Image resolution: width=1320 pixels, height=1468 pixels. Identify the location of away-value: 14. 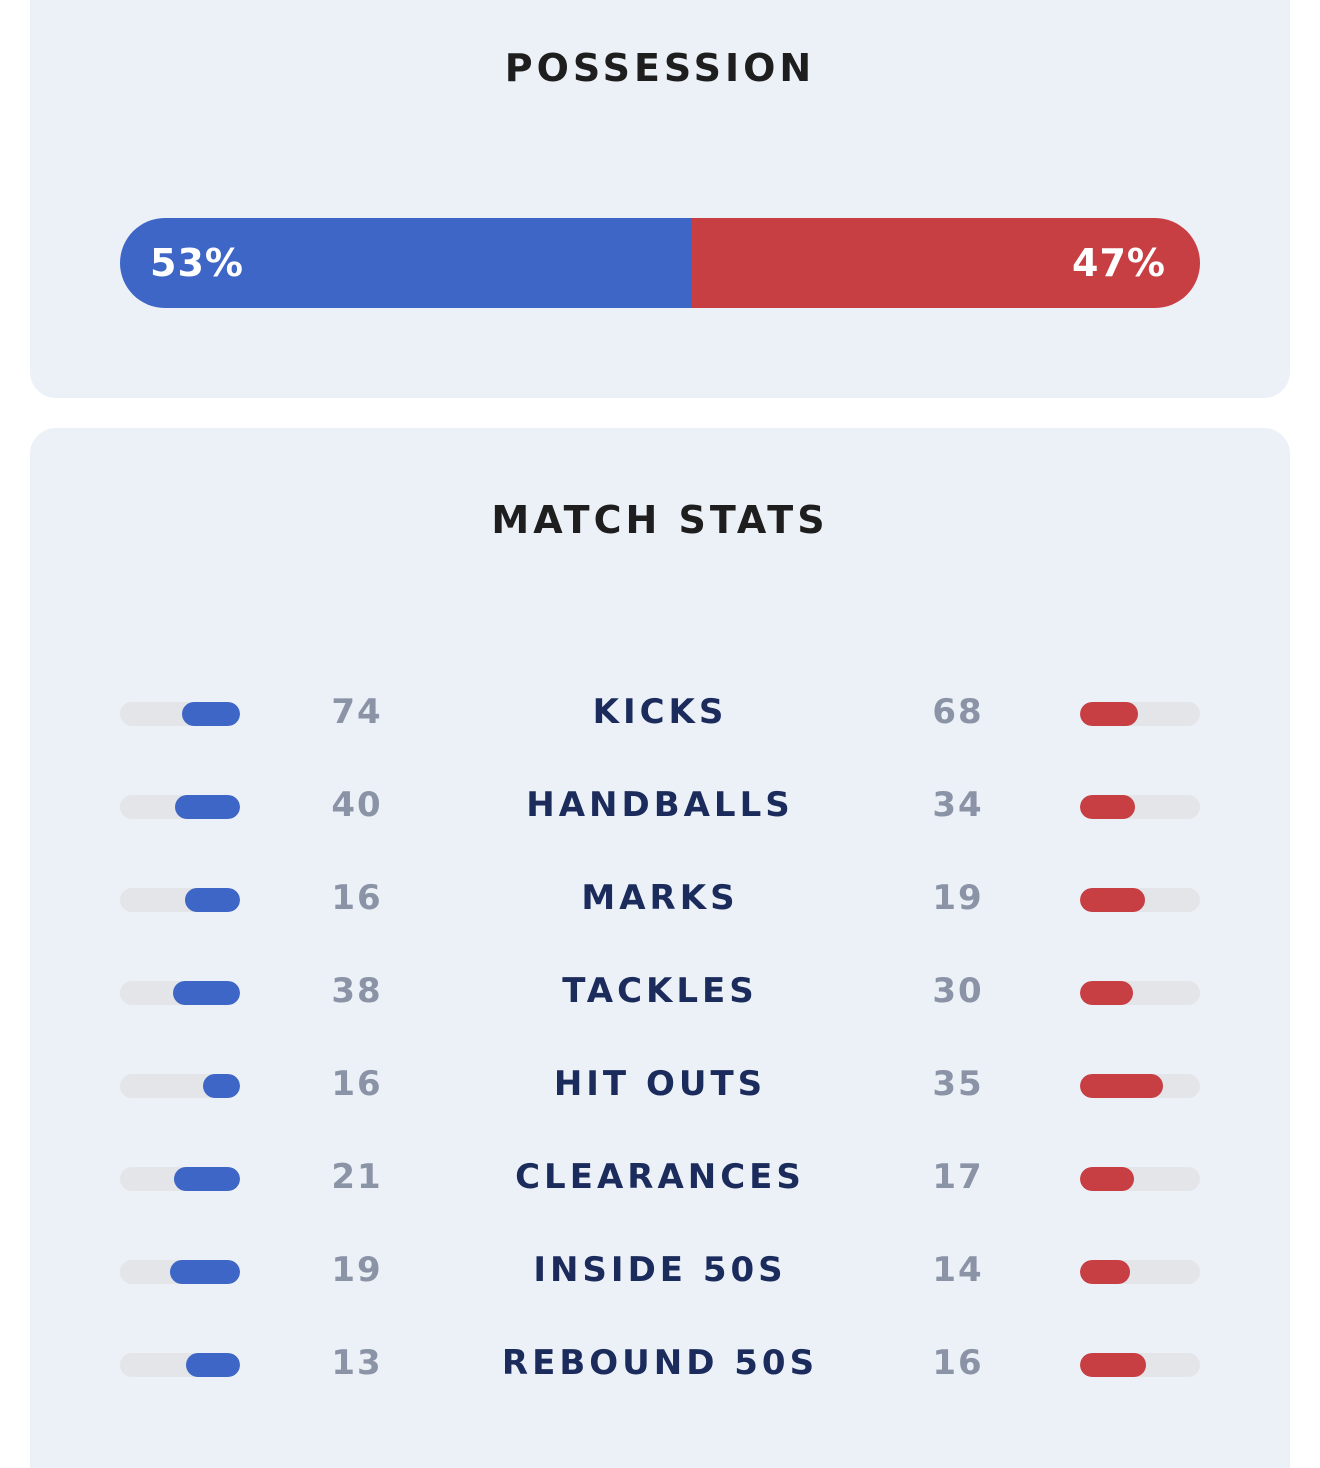
(958, 1270).